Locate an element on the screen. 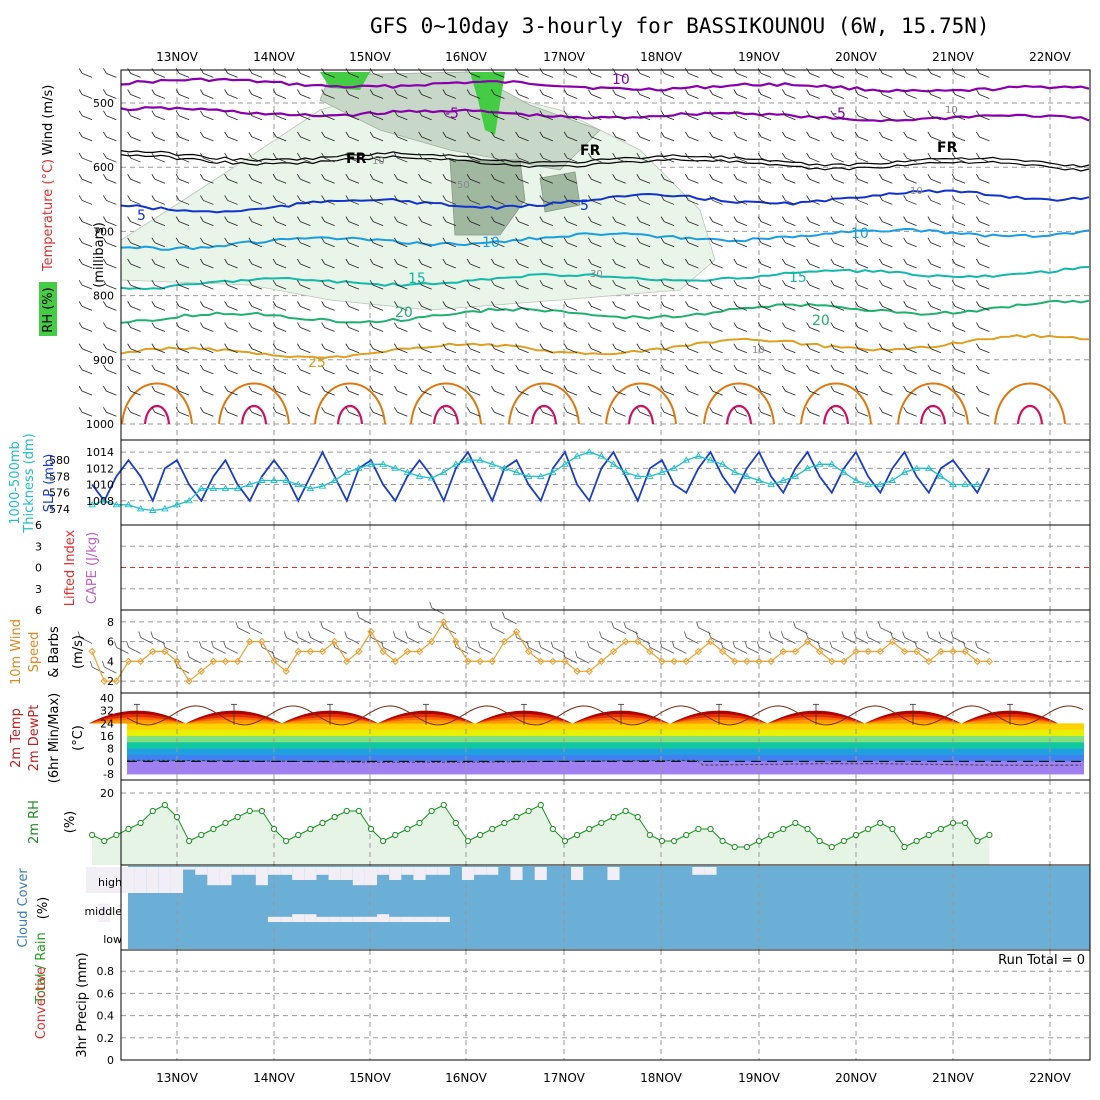  temp-ytick: 8 is located at coordinates (110, 749).